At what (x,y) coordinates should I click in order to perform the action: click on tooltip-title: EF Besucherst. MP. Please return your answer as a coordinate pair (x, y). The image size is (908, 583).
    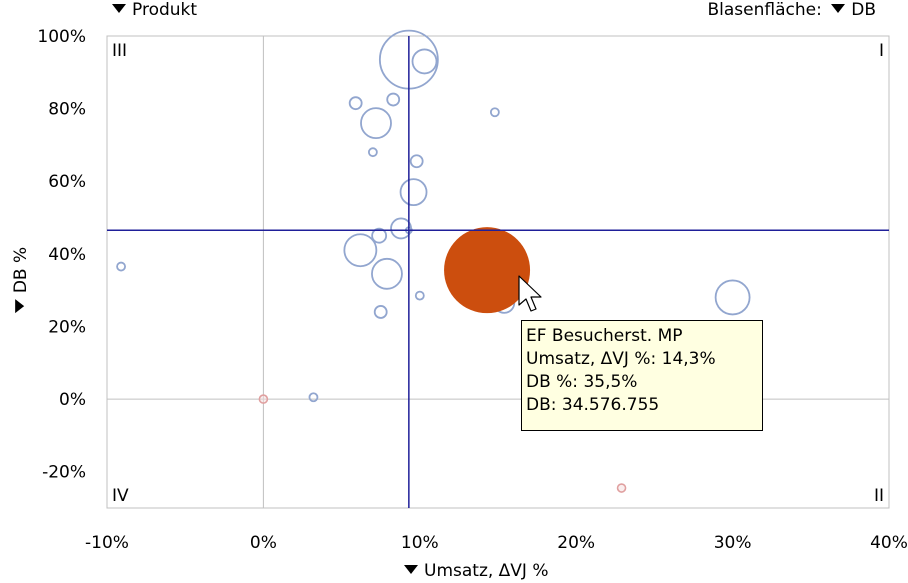
    Looking at the image, I should click on (604, 336).